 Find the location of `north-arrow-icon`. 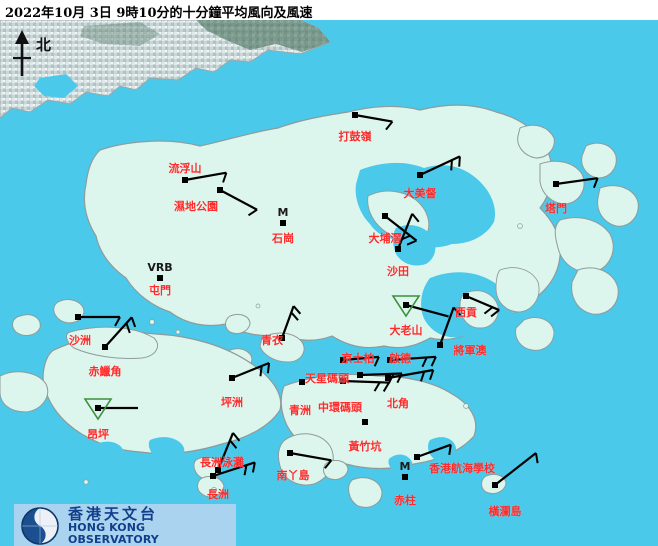

north-arrow-icon is located at coordinates (22, 53).